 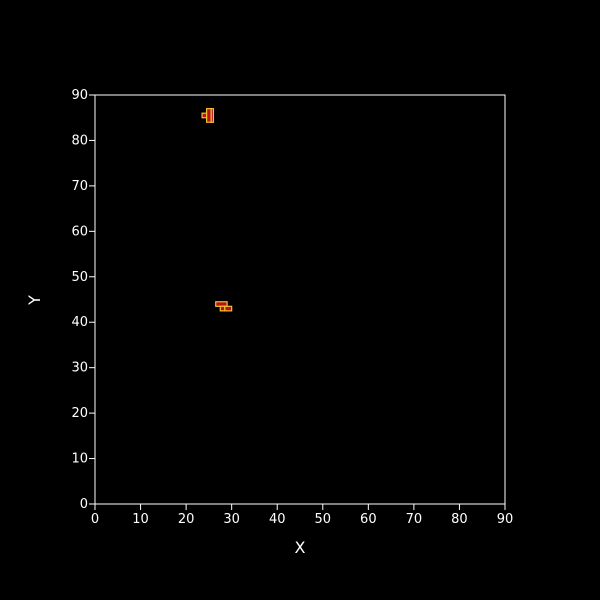 What do you see at coordinates (186, 519) in the screenshot?
I see `x-tick-label: 20` at bounding box center [186, 519].